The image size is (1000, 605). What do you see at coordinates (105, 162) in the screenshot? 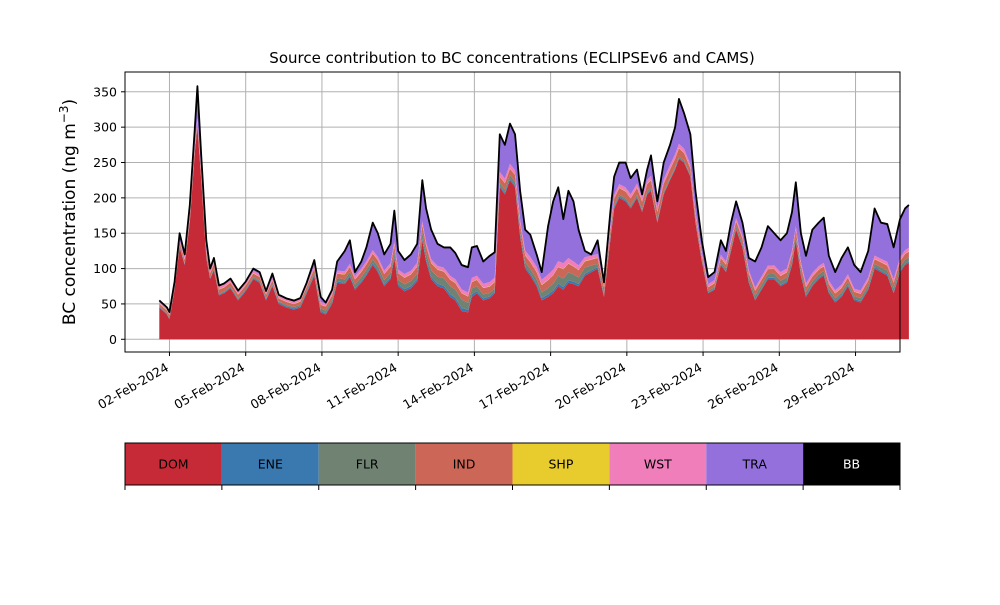
I see `y-tick-label: 250` at bounding box center [105, 162].